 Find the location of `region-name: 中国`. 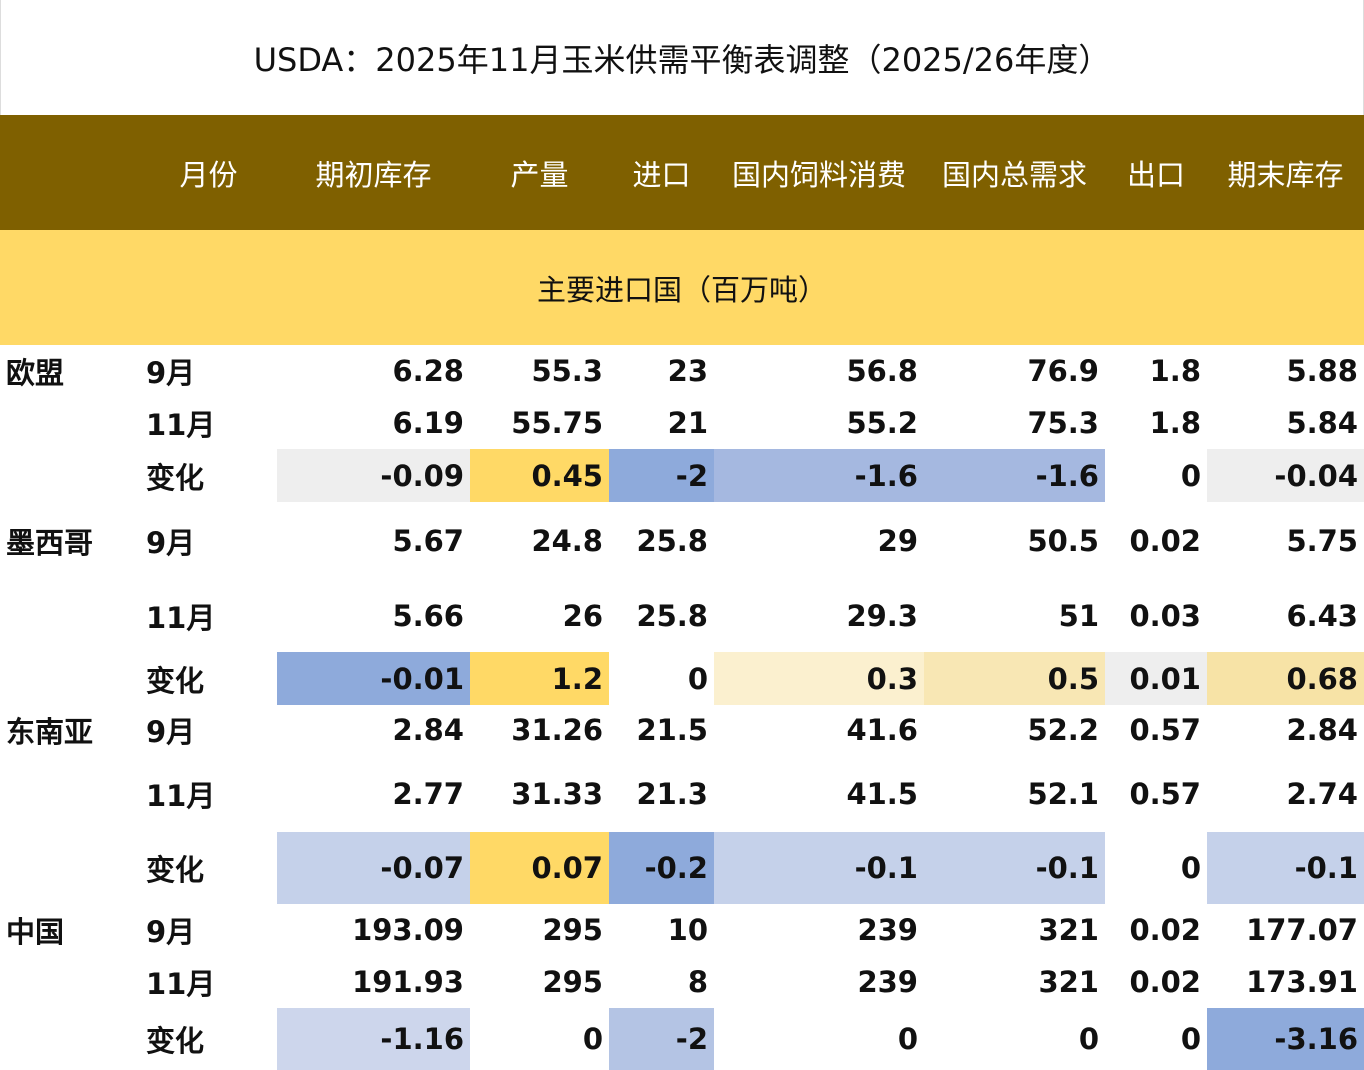

region-name: 中国 is located at coordinates (35, 932).